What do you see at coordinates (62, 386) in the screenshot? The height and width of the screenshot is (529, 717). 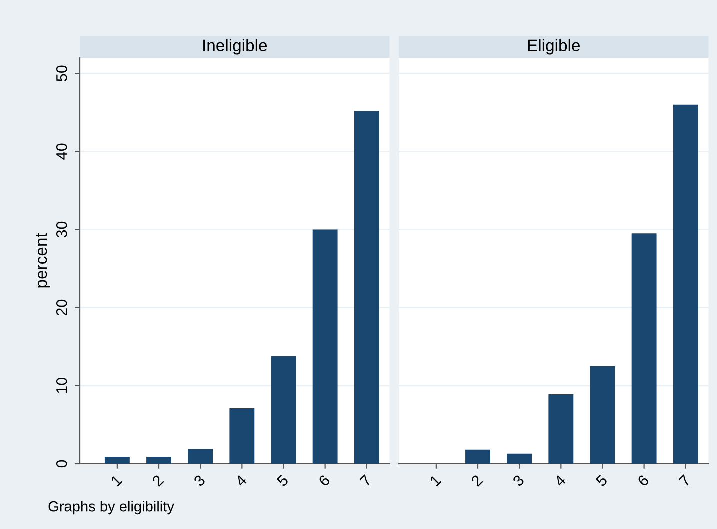 I see `y-tick-label: 10` at bounding box center [62, 386].